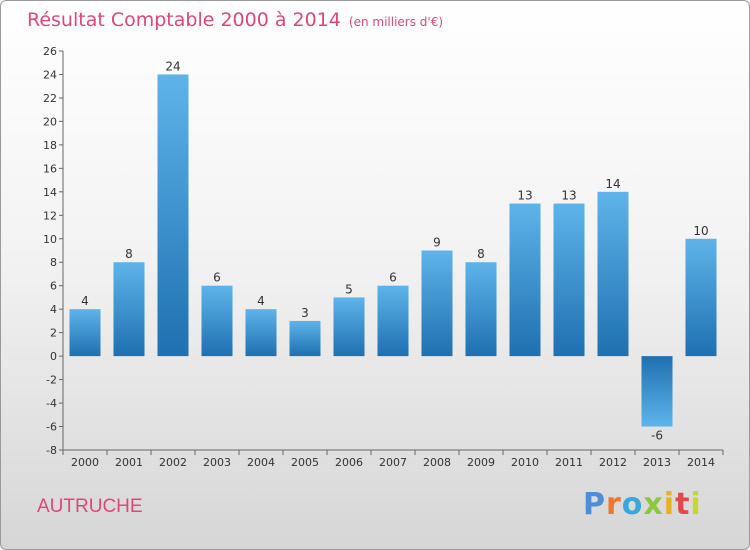  What do you see at coordinates (481, 254) in the screenshot?
I see `data-label-2009: 8` at bounding box center [481, 254].